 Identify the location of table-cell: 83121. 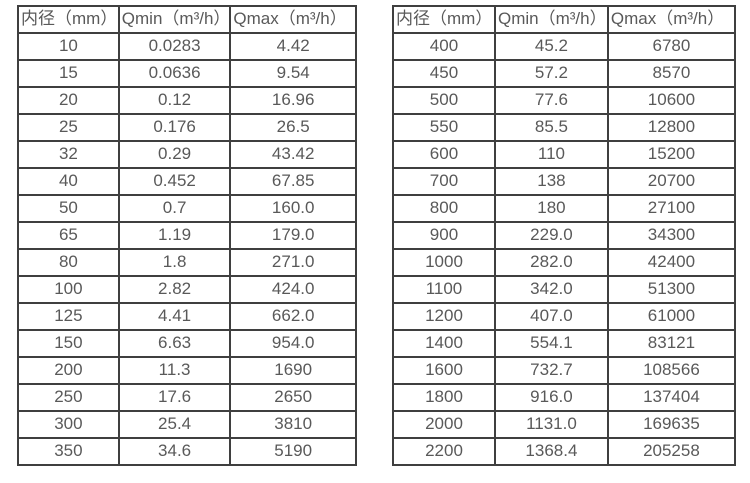
(671, 343).